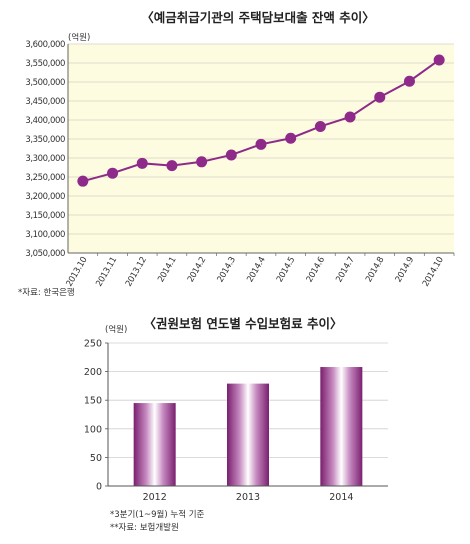 The width and height of the screenshot is (470, 544). What do you see at coordinates (93, 344) in the screenshot?
I see `bar-y-tick-label: 250` at bounding box center [93, 344].